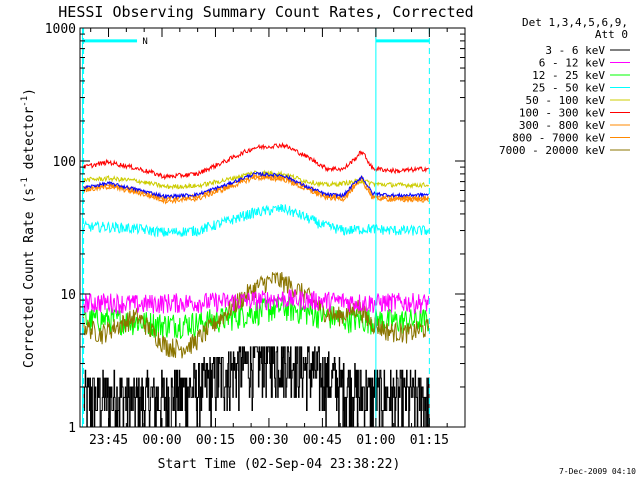 This screenshot has width=640, height=480. What do you see at coordinates (268, 440) in the screenshot?
I see `x-tick-label: 00:30` at bounding box center [268, 440].